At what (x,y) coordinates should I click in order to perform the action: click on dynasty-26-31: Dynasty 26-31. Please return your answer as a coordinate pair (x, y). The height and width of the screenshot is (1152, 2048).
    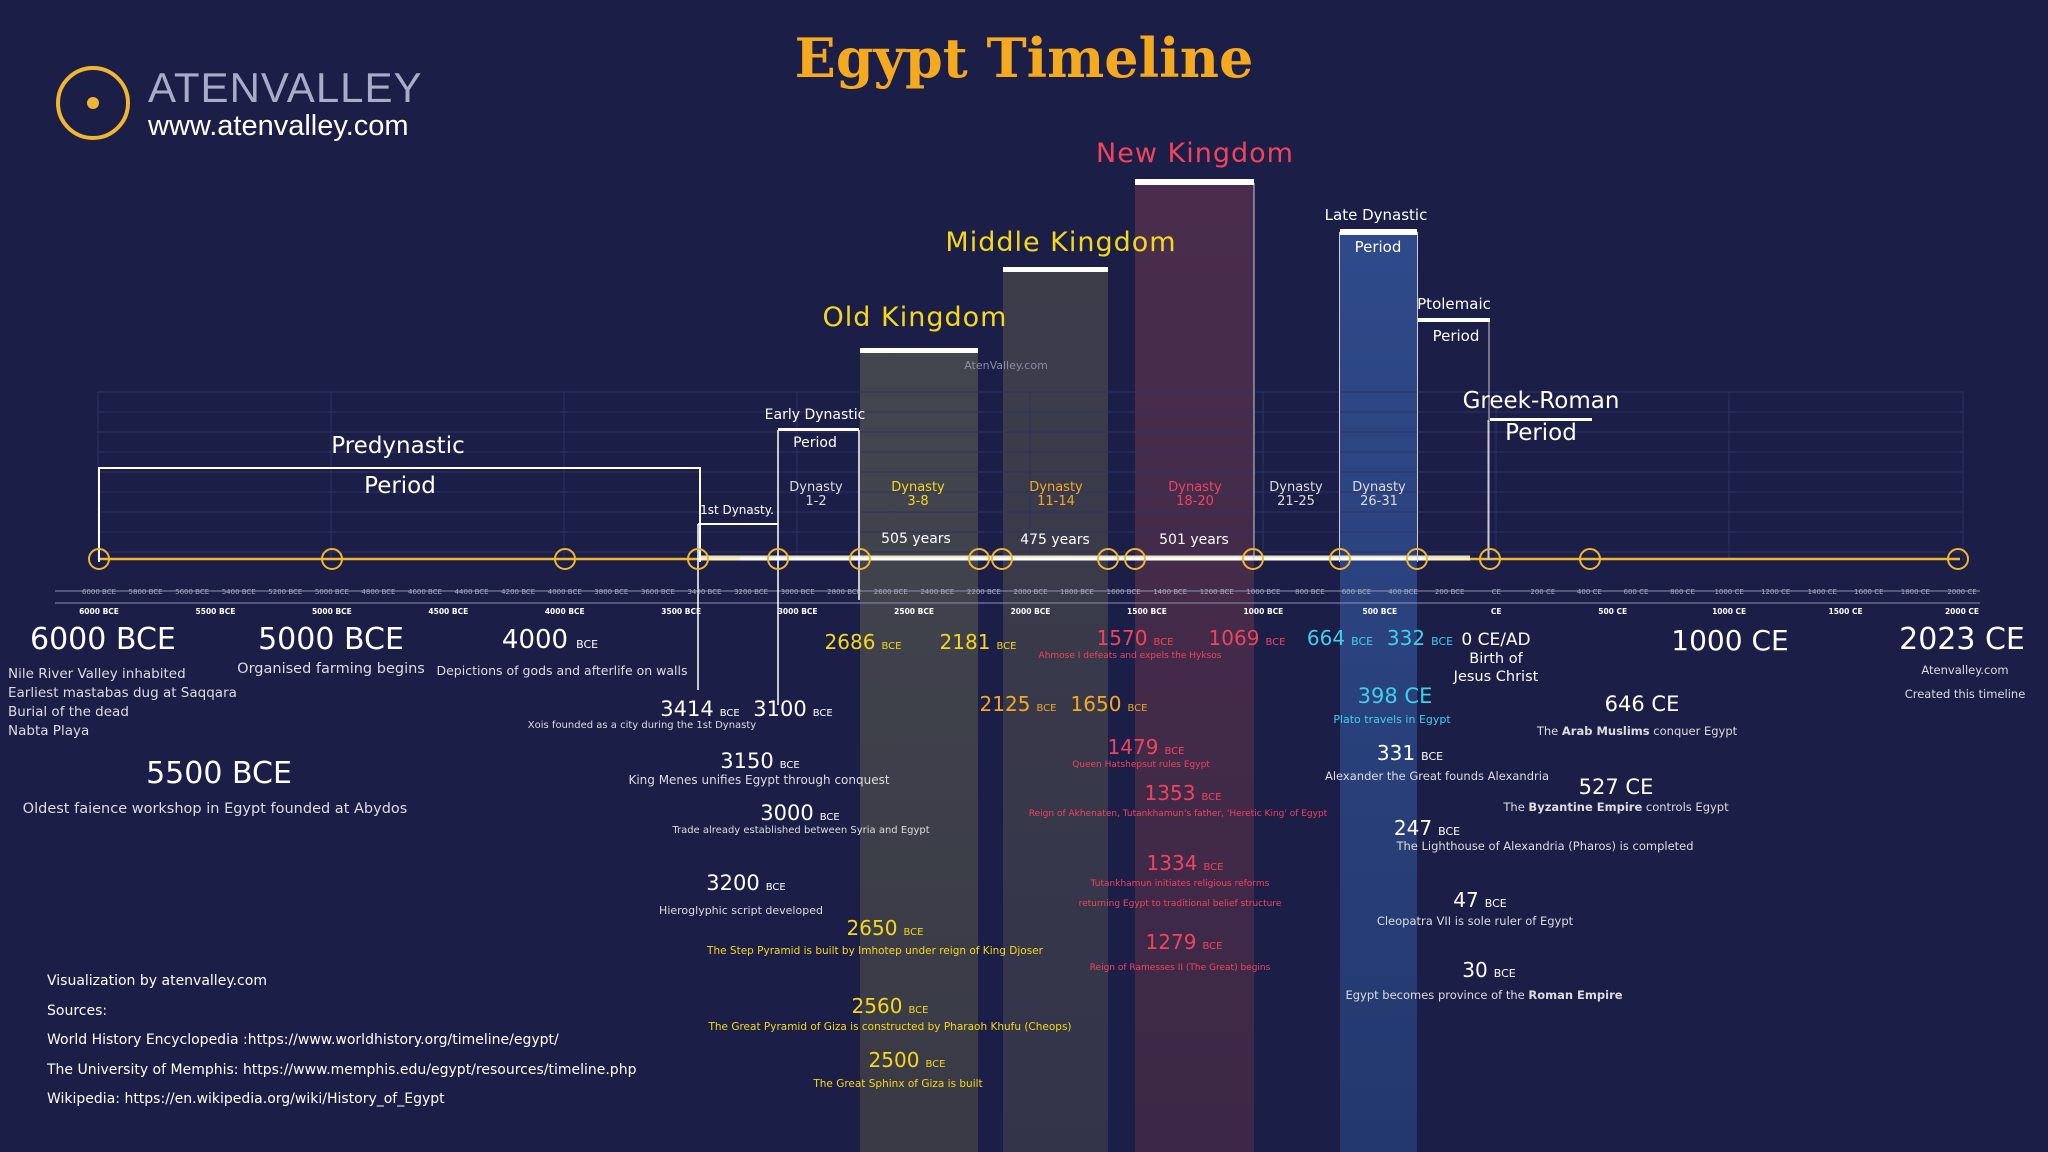
    Looking at the image, I should click on (1378, 495).